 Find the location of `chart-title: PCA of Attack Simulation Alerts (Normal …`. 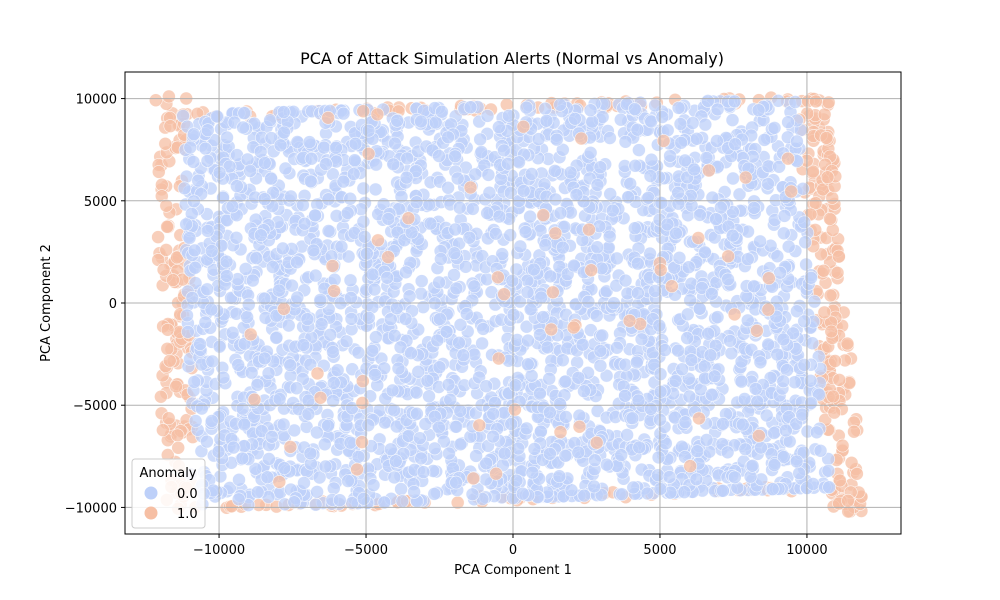

chart-title: PCA of Attack Simulation Alerts (Normal … is located at coordinates (512, 58).